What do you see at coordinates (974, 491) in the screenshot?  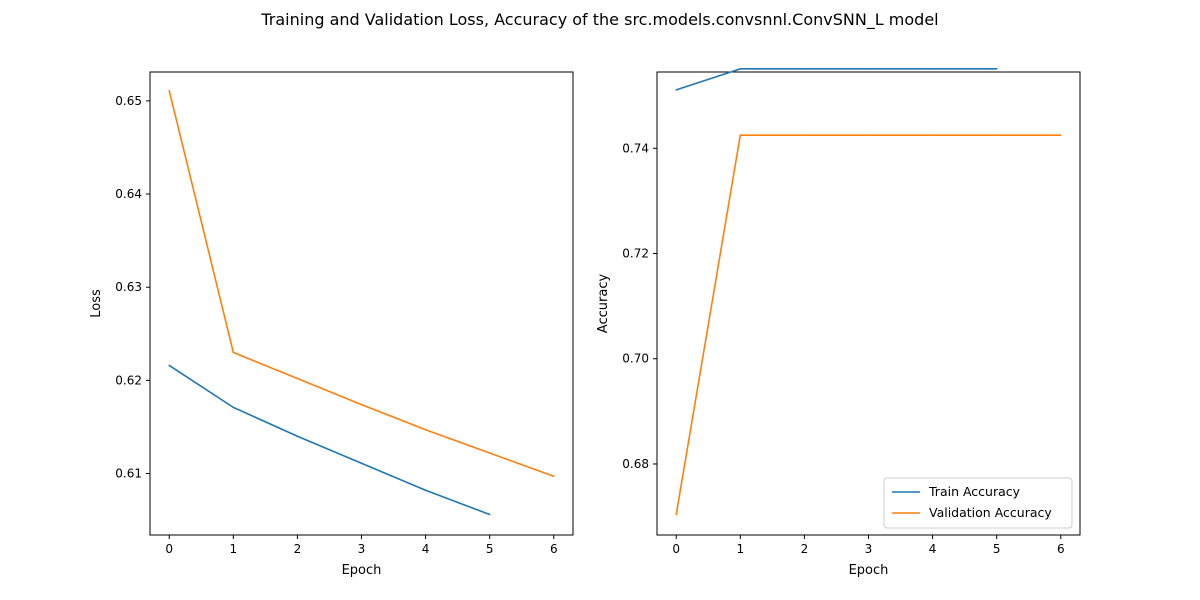 I see `legend-label: Train Accuracy` at bounding box center [974, 491].